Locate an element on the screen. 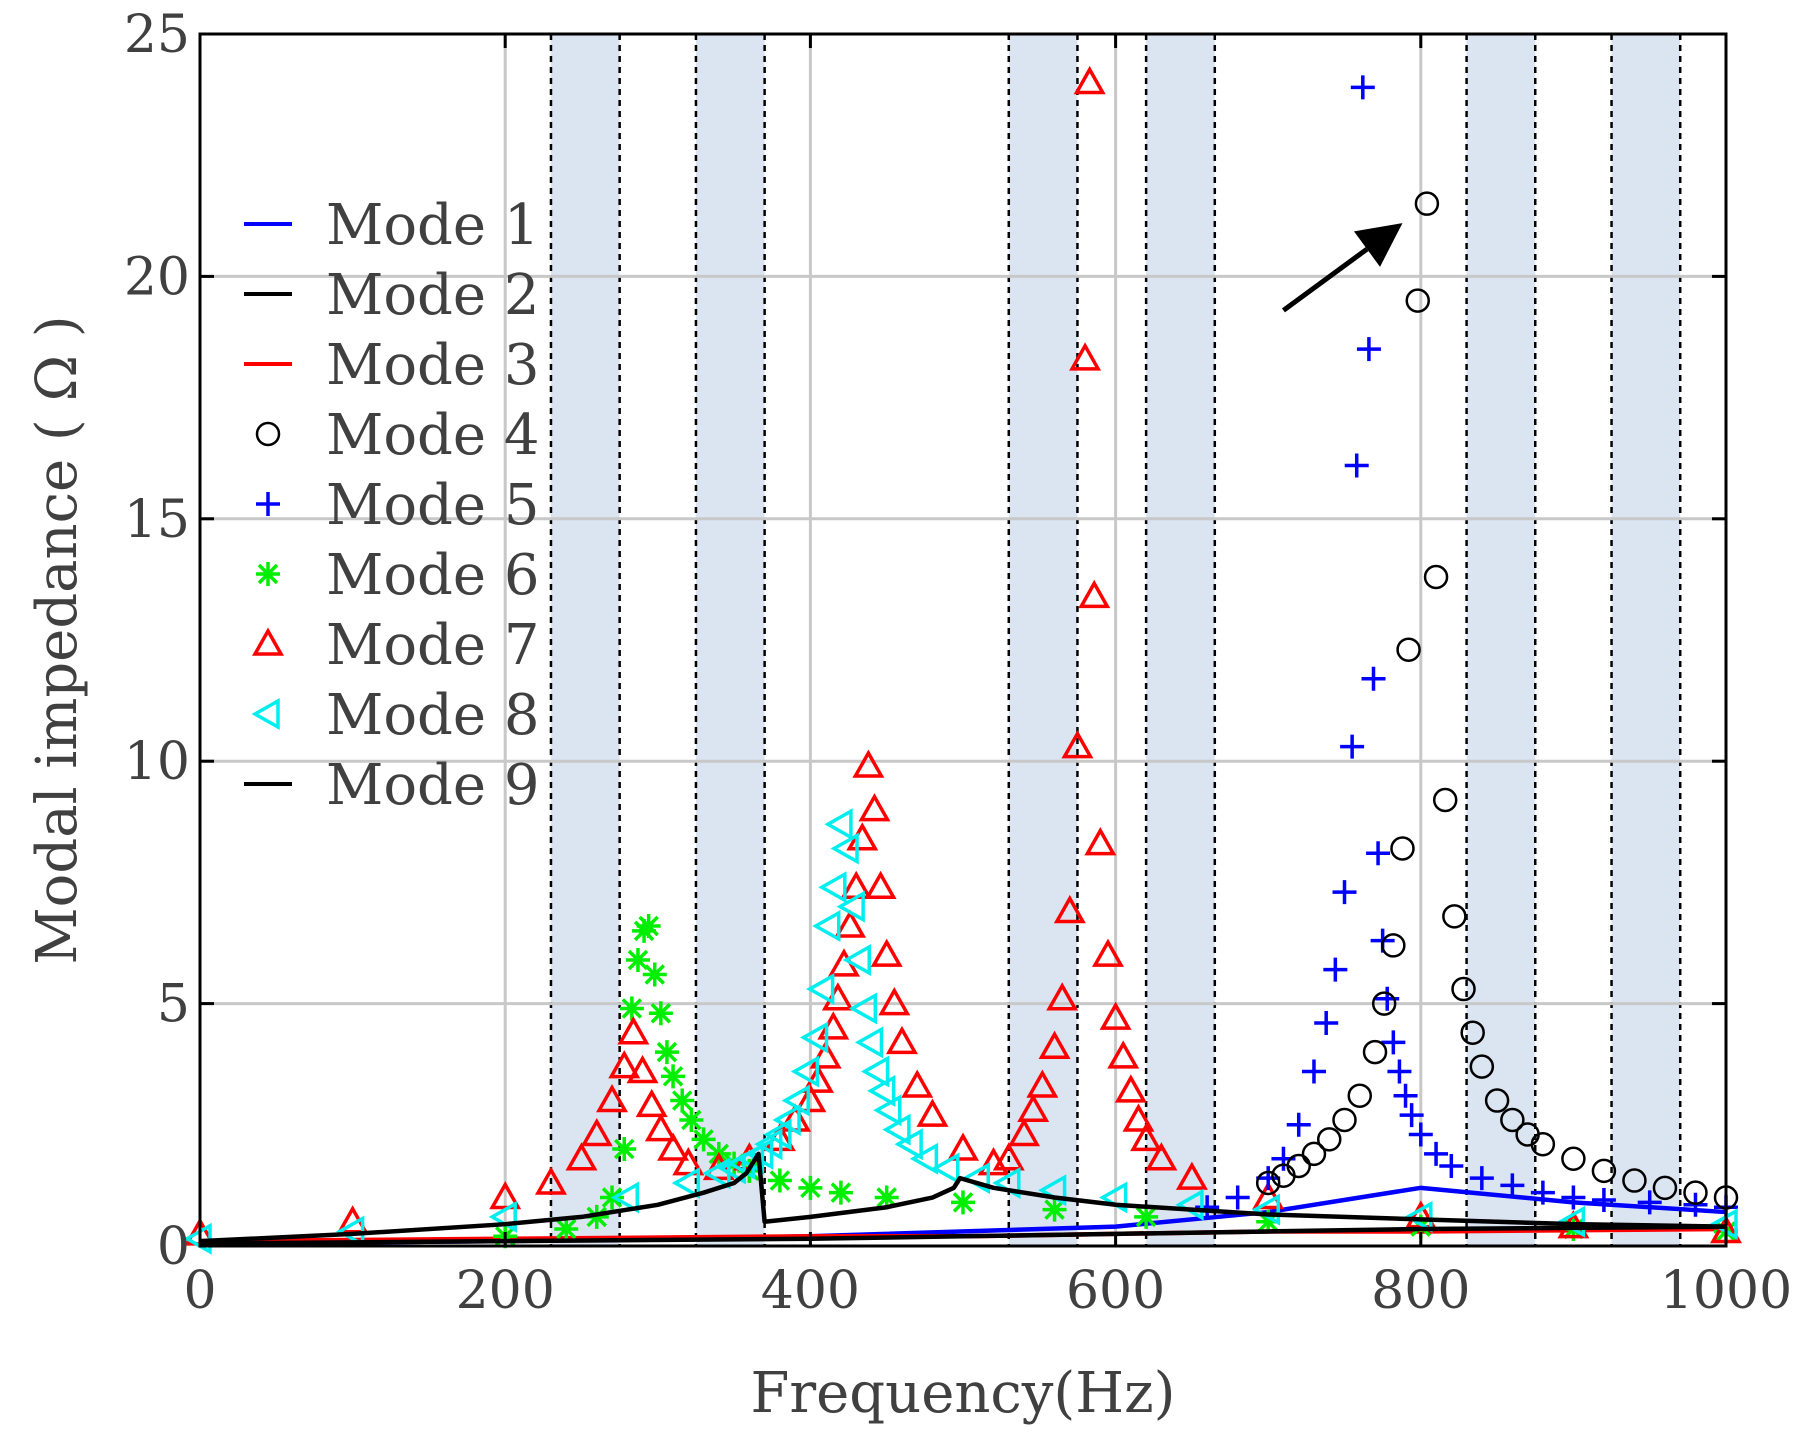 The width and height of the screenshot is (1796, 1454). legend-label: Mode 1 is located at coordinates (432, 225).